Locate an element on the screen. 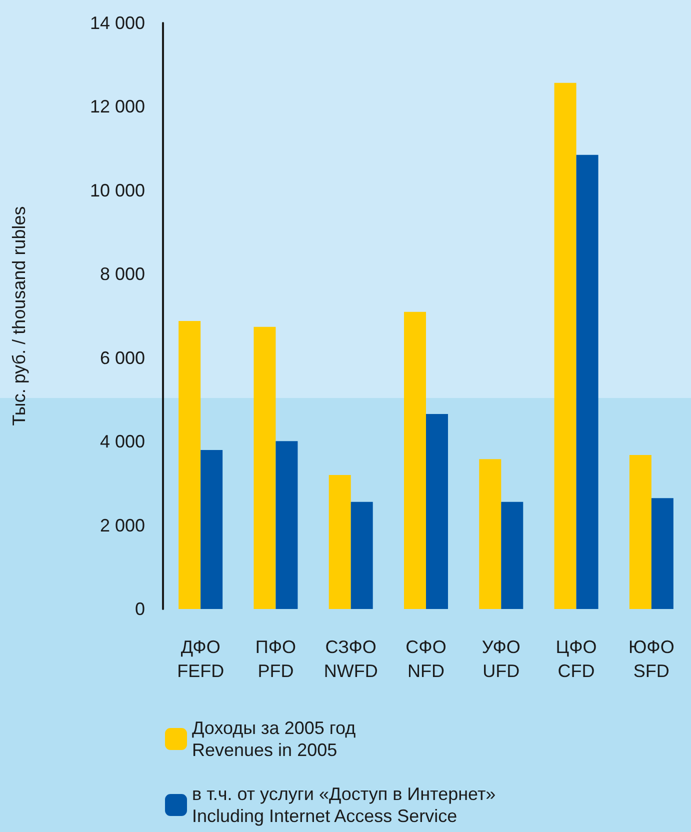 This screenshot has width=691, height=832. y-tick-label: 0 is located at coordinates (139, 609).